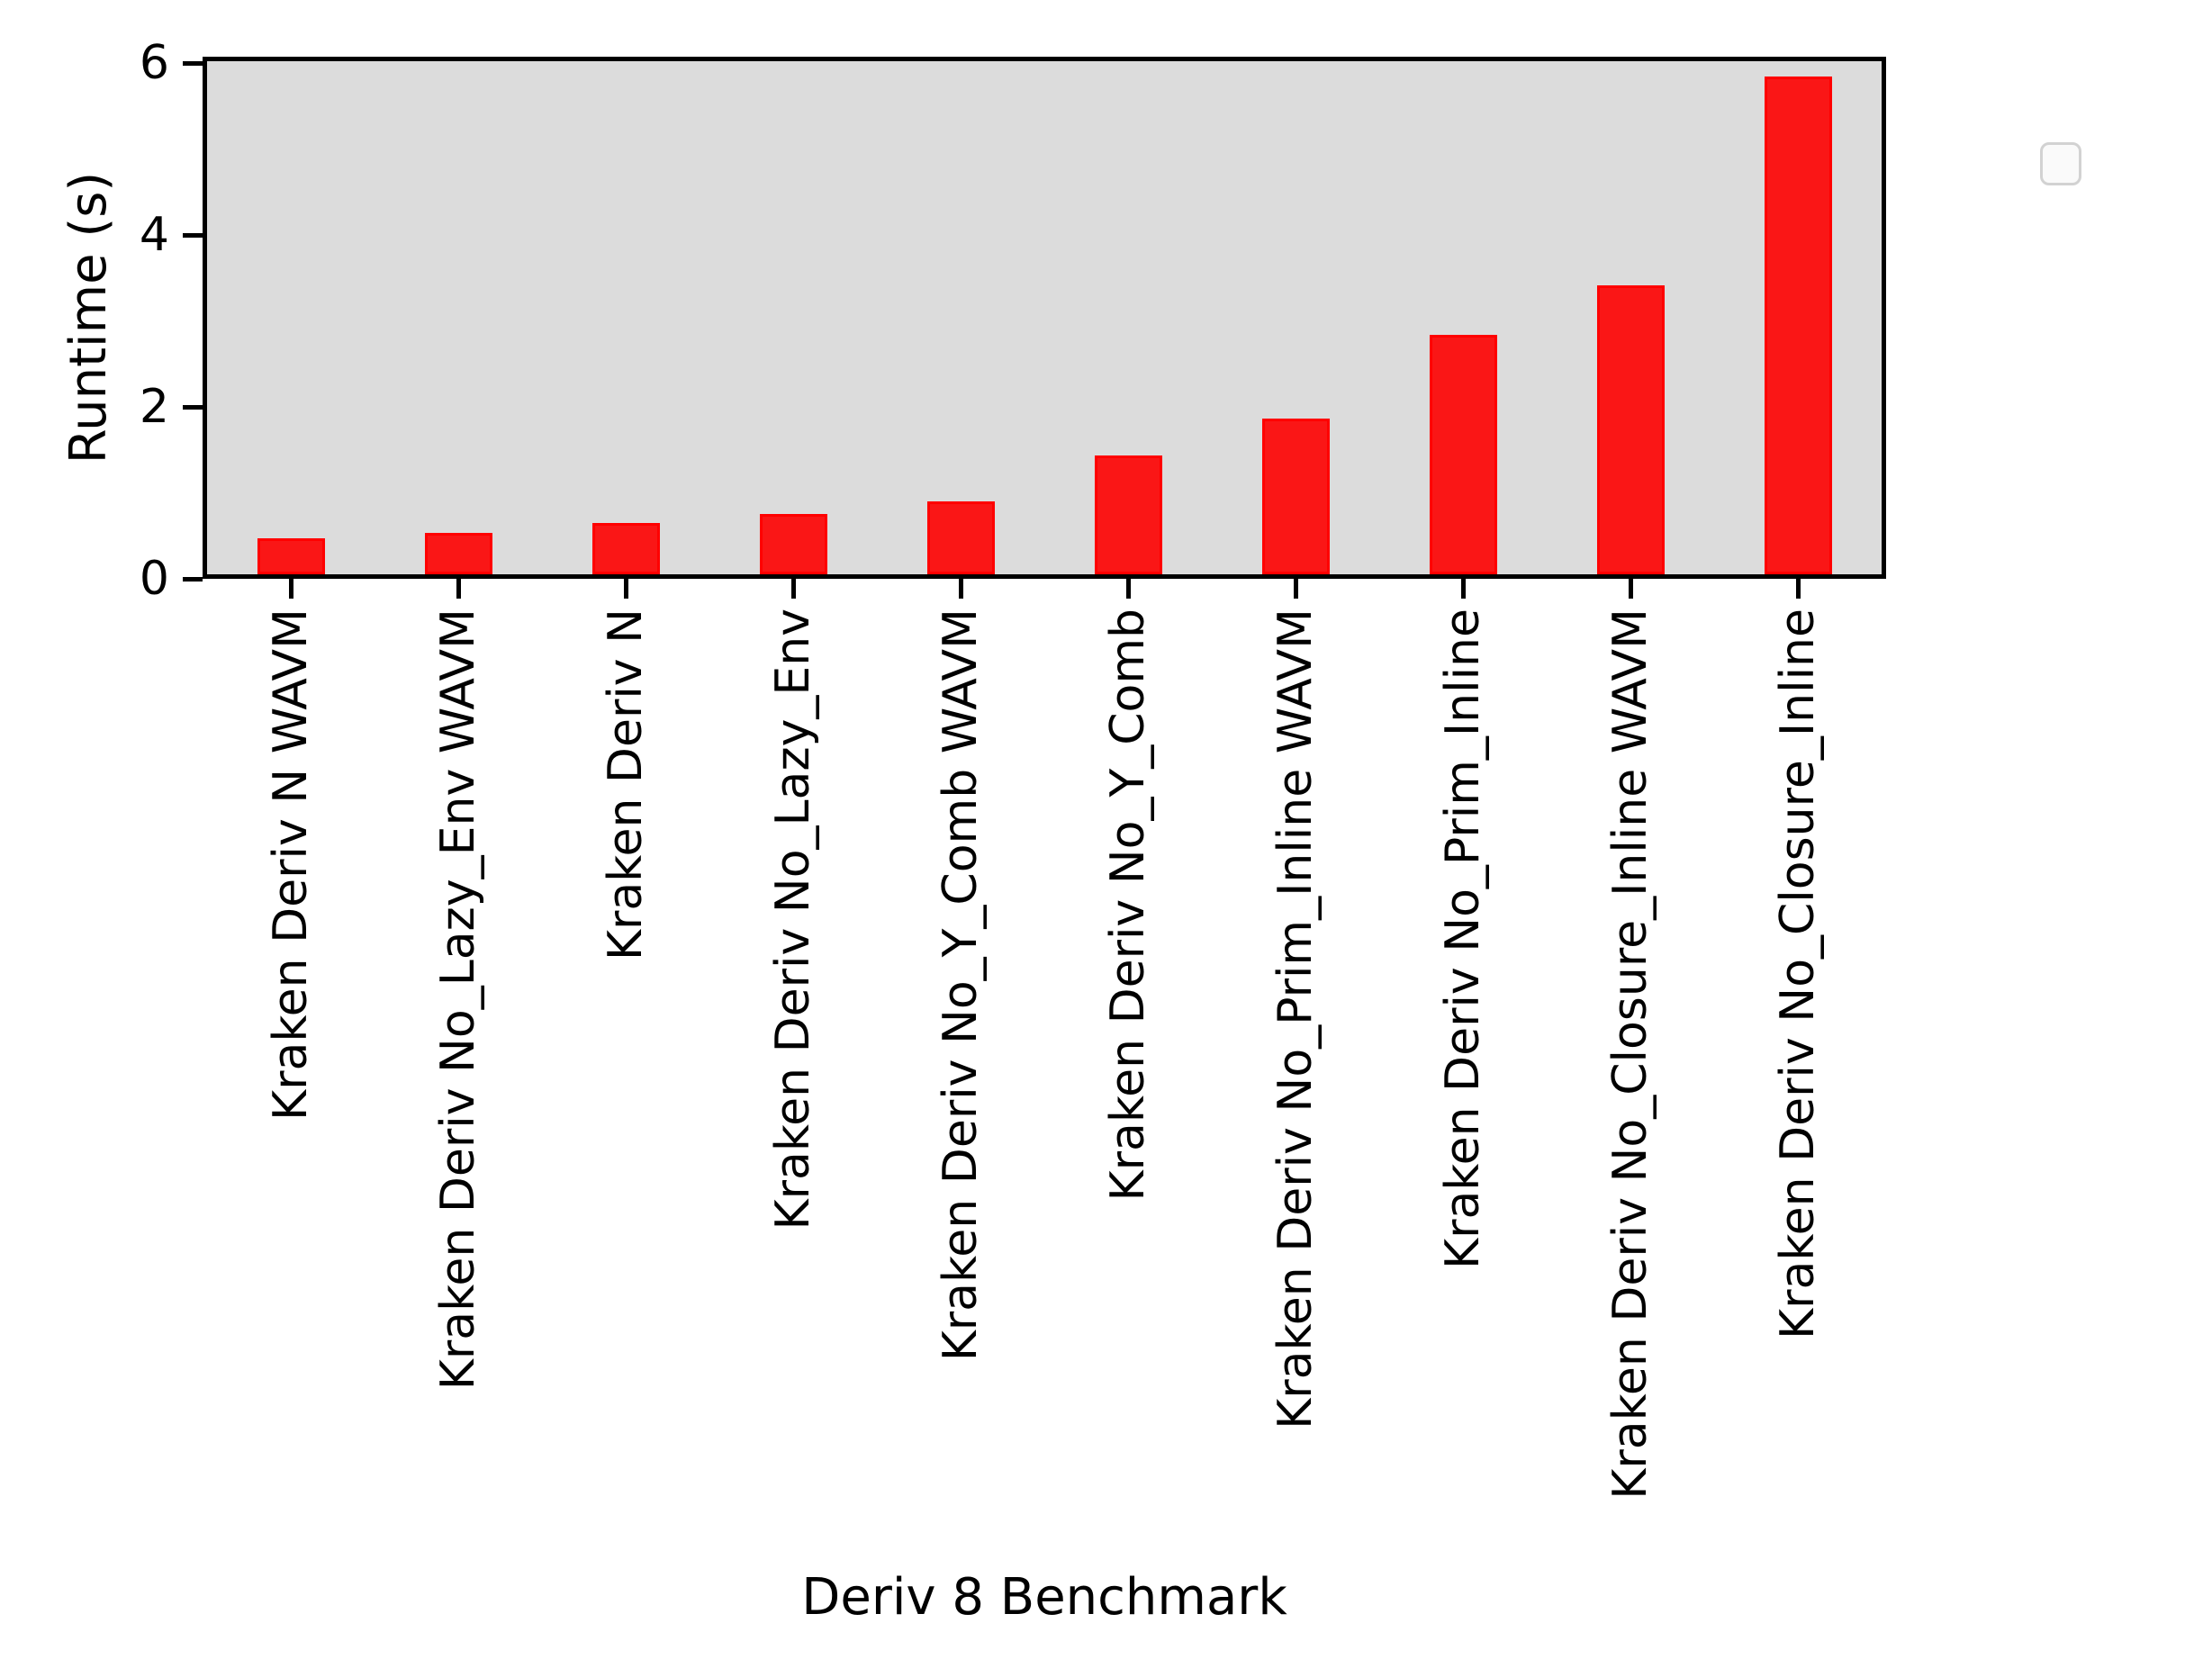 This screenshot has height=1659, width=2212. Describe the element at coordinates (154, 579) in the screenshot. I see `y-tick-label: 0` at that location.